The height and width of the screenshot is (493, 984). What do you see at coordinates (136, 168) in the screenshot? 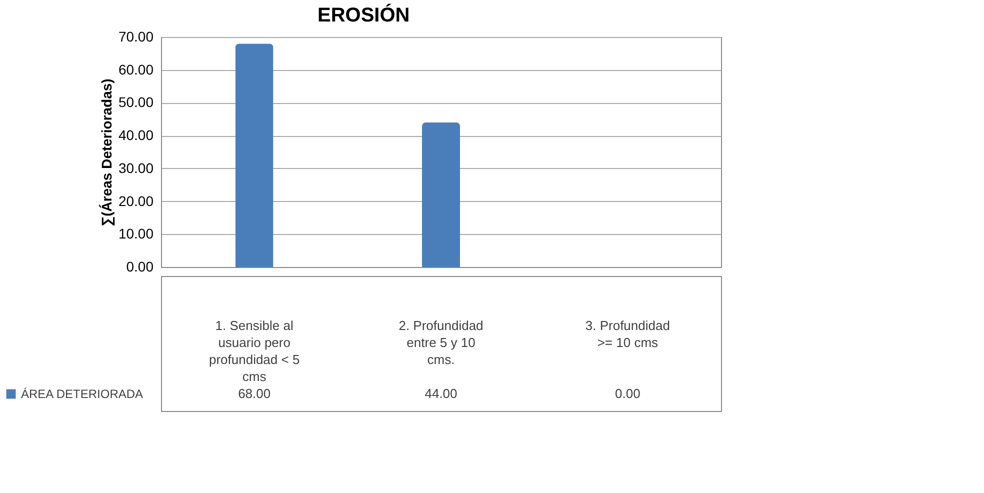
I see `y-tick-label: 30.00` at bounding box center [136, 168].